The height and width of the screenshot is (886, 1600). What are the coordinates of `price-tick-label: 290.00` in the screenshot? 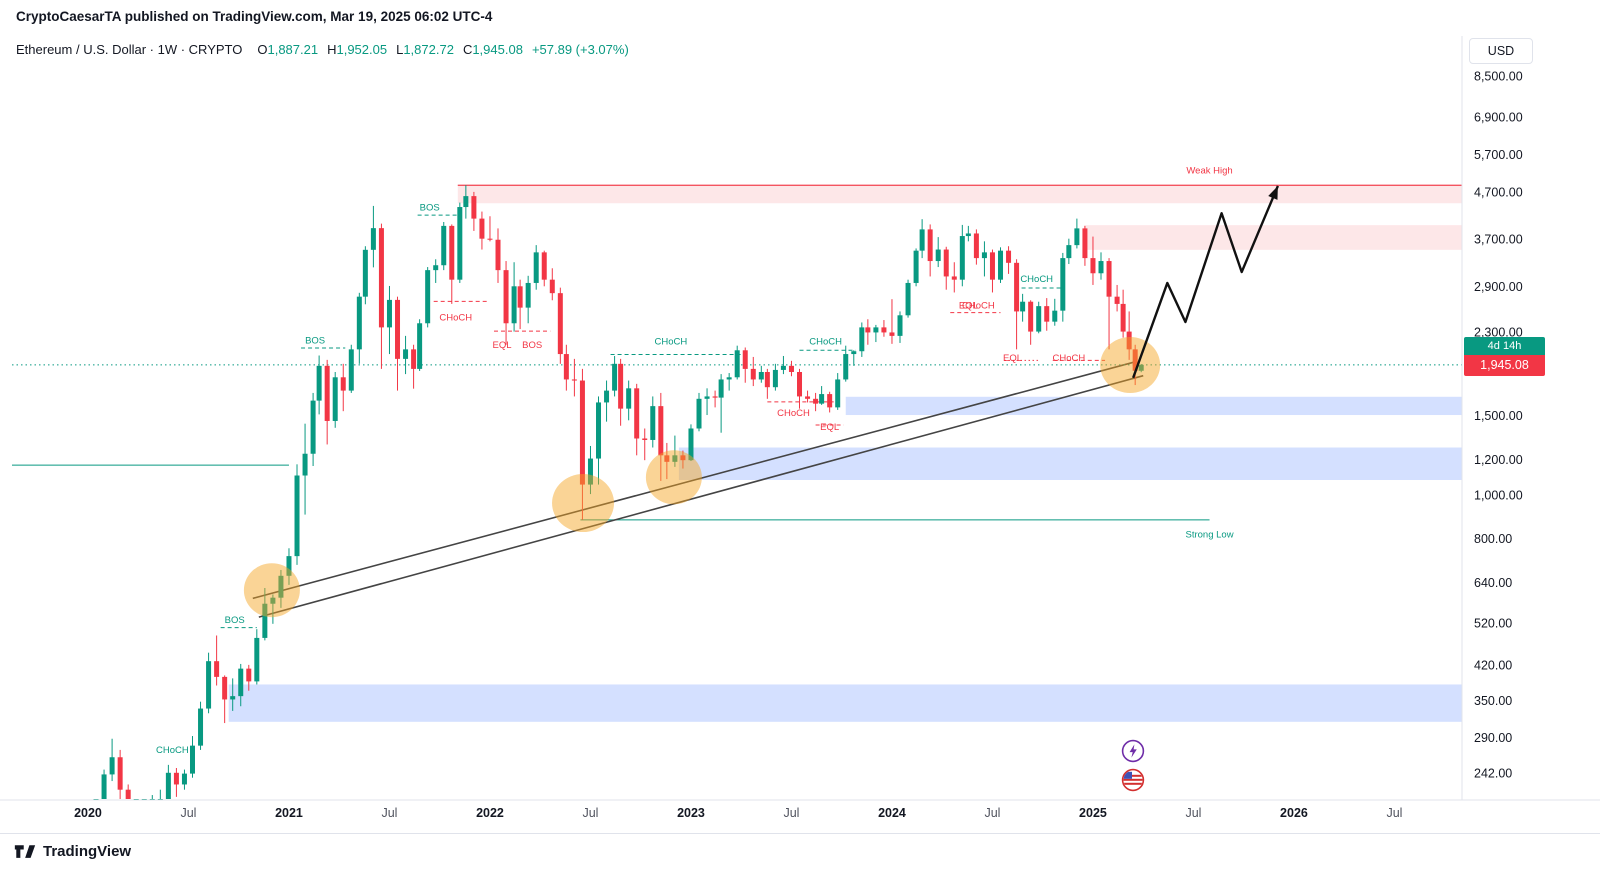 It's located at (1493, 738).